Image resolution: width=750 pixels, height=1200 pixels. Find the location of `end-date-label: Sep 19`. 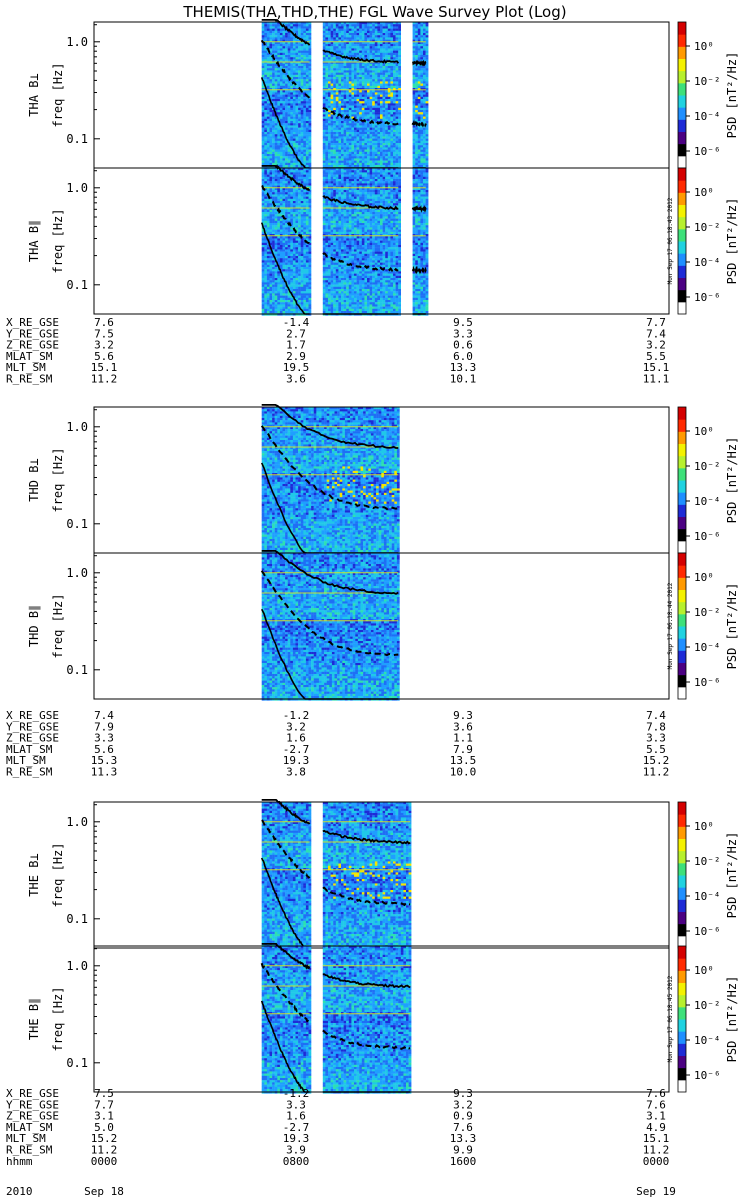

end-date-label: Sep 19 is located at coordinates (656, 1191).